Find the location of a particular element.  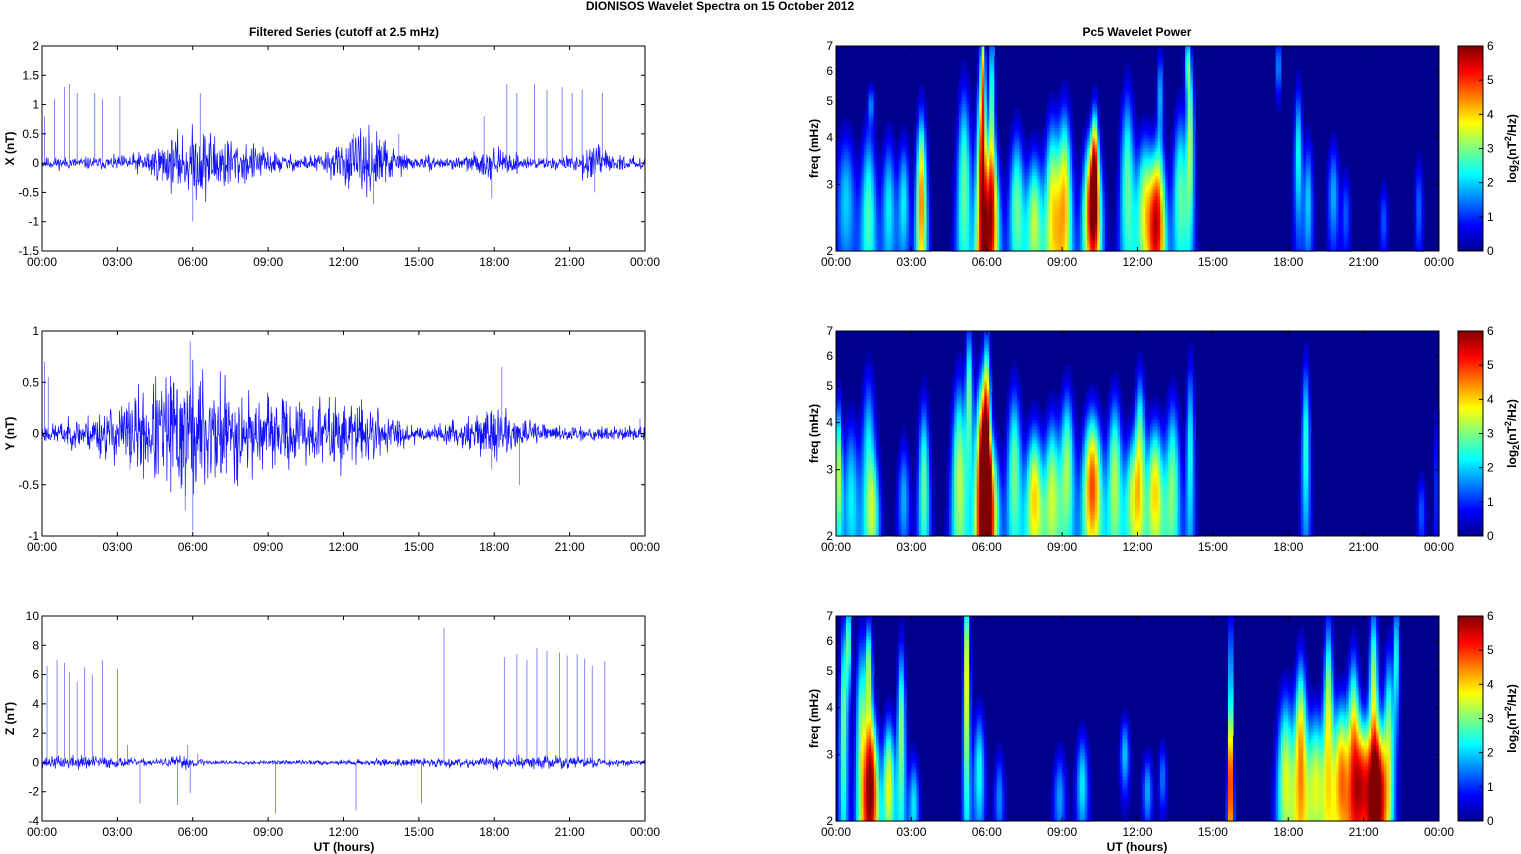

x-tick-label: 09:00 is located at coordinates (268, 262).